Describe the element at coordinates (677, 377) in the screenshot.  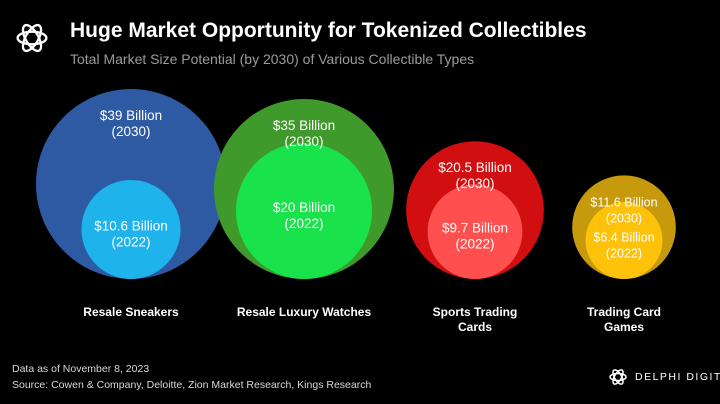
I see `brand-name: DELPHI DIGITAL` at that location.